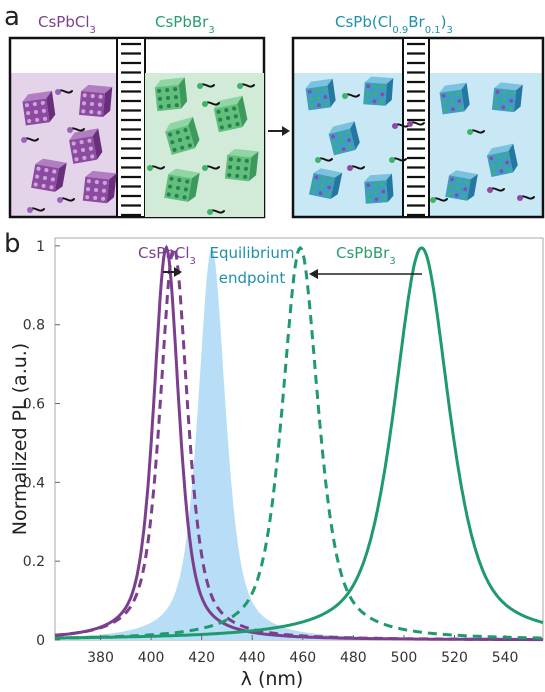 Image resolution: width=545 pixels, height=692 pixels. I want to click on cspbcl3-label: CsPbCl3, so click(67, 24).